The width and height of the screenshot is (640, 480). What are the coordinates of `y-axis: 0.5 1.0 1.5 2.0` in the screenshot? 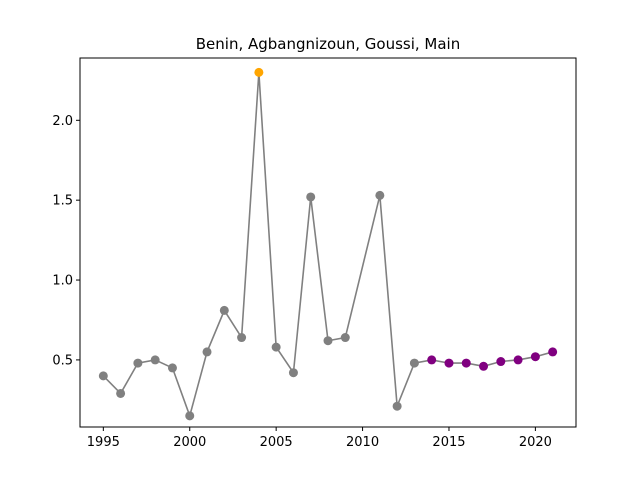 It's located at (66, 241).